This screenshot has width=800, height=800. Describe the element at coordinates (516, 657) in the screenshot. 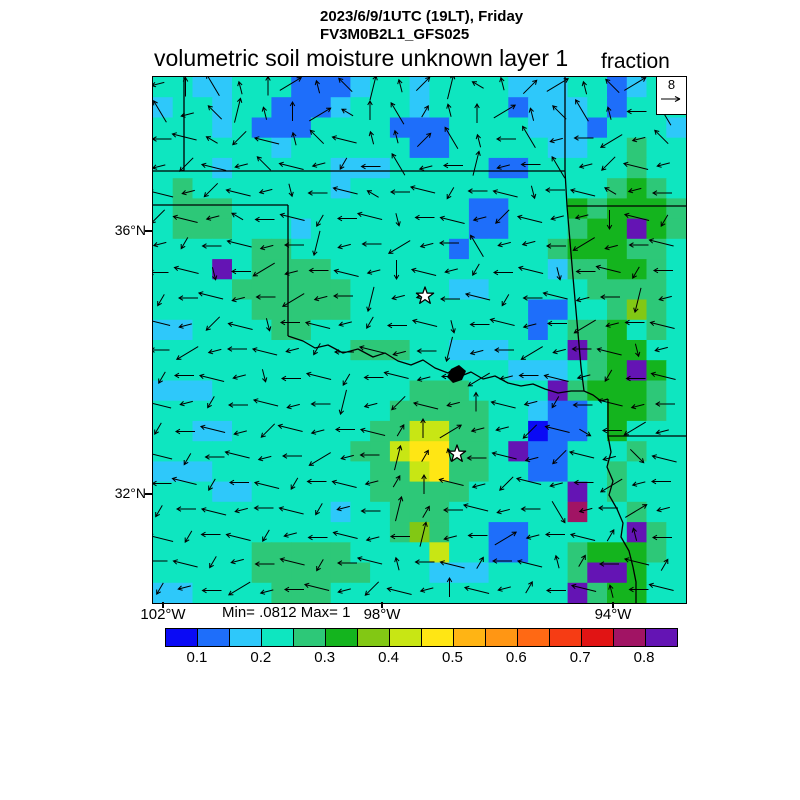

I see `colorbar-tick-label: 0.6` at that location.